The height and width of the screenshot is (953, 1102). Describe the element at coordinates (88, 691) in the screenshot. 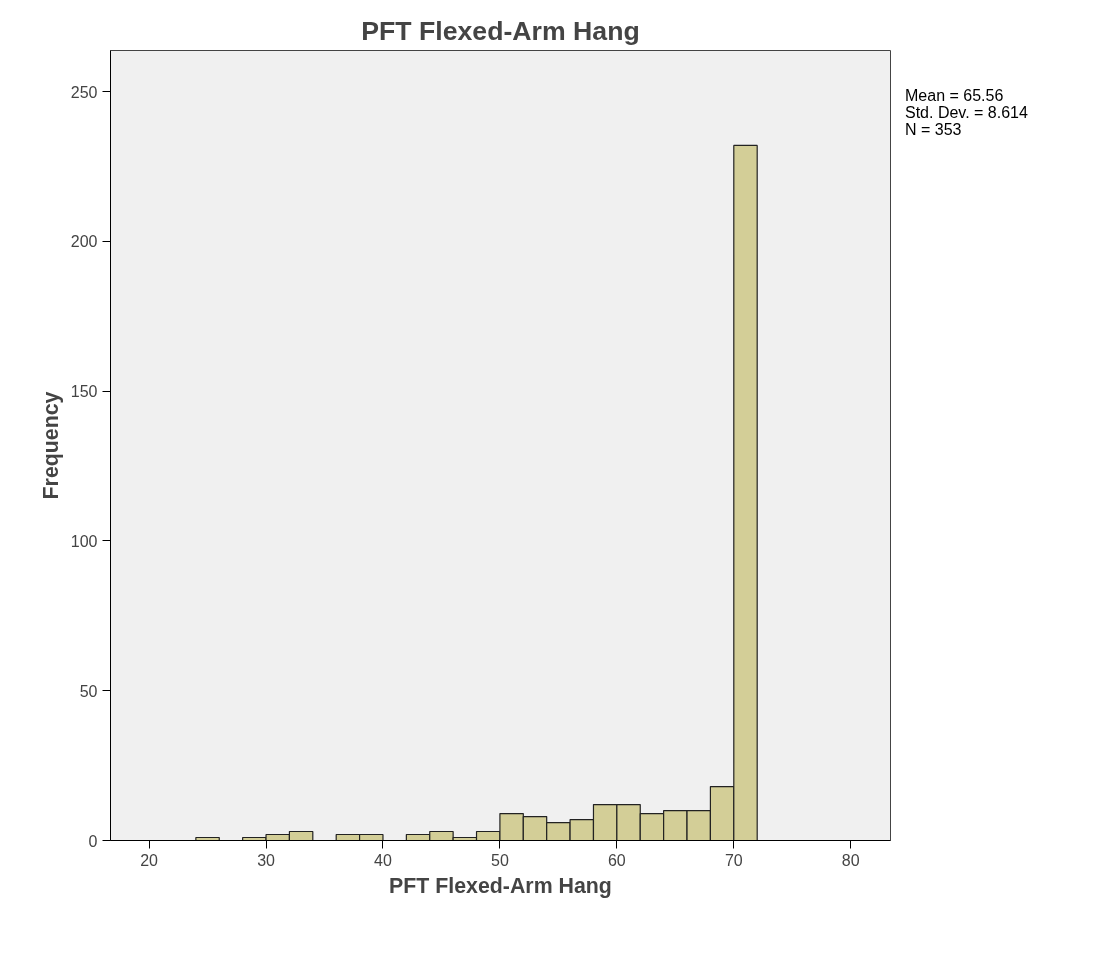

I see `y-tick-label: 50` at that location.